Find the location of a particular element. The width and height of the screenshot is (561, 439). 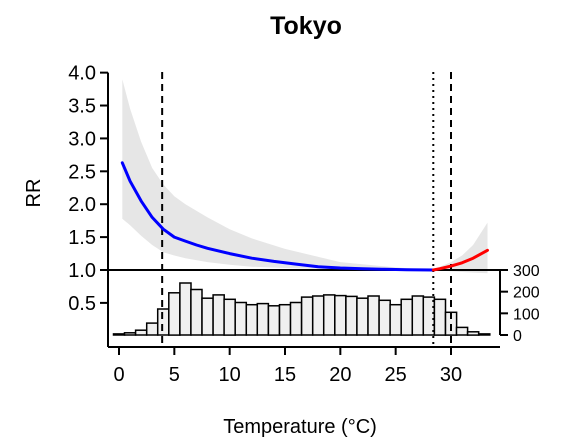

chart-title: Tokyo is located at coordinates (306, 26).